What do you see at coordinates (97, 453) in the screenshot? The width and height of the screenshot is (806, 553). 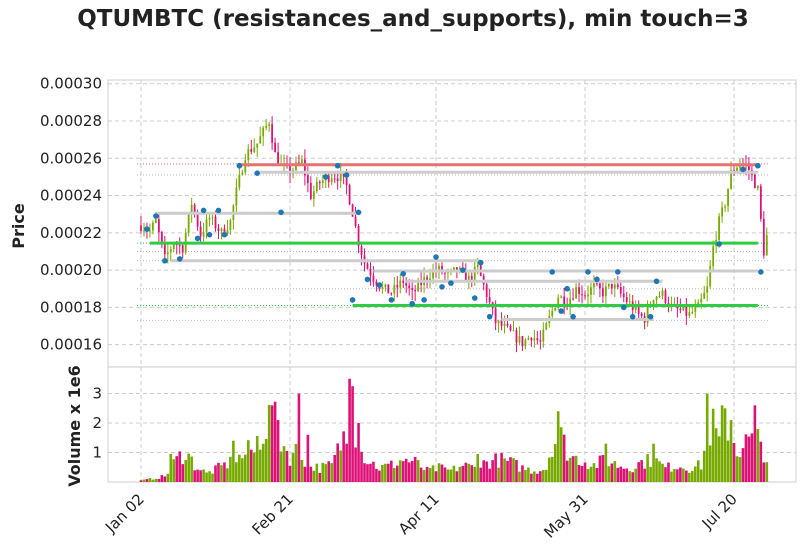 I see `volume-tick-label: 1` at bounding box center [97, 453].